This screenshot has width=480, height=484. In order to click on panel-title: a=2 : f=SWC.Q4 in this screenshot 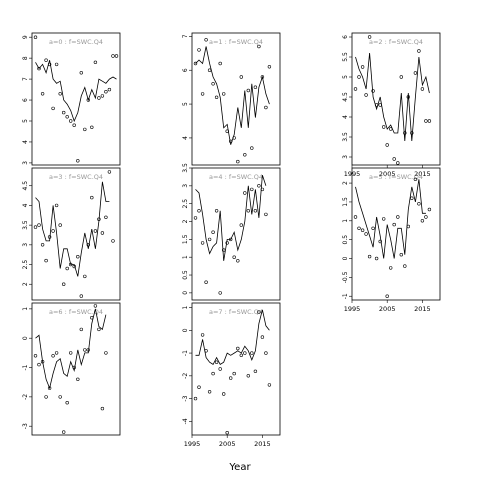, I will do `click(396, 42)`.